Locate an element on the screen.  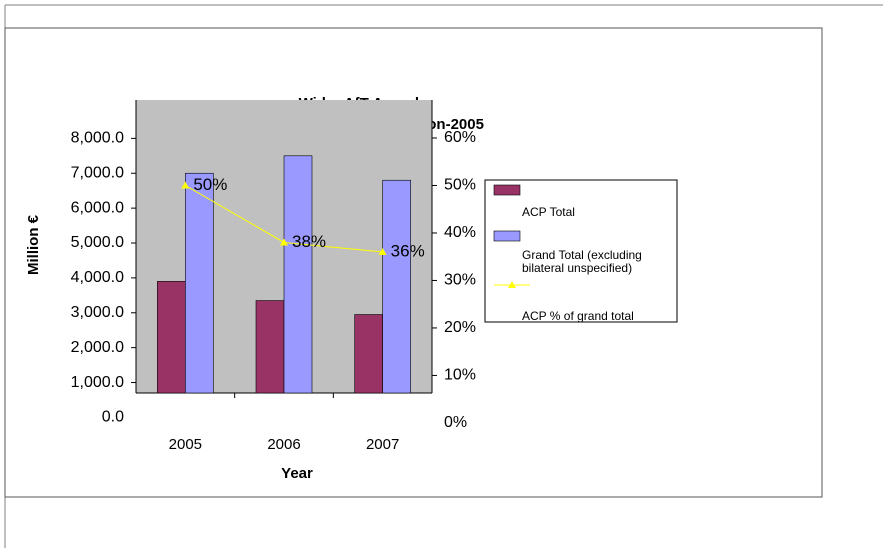
y-tick-label: 2,000.0 is located at coordinates (97, 347).